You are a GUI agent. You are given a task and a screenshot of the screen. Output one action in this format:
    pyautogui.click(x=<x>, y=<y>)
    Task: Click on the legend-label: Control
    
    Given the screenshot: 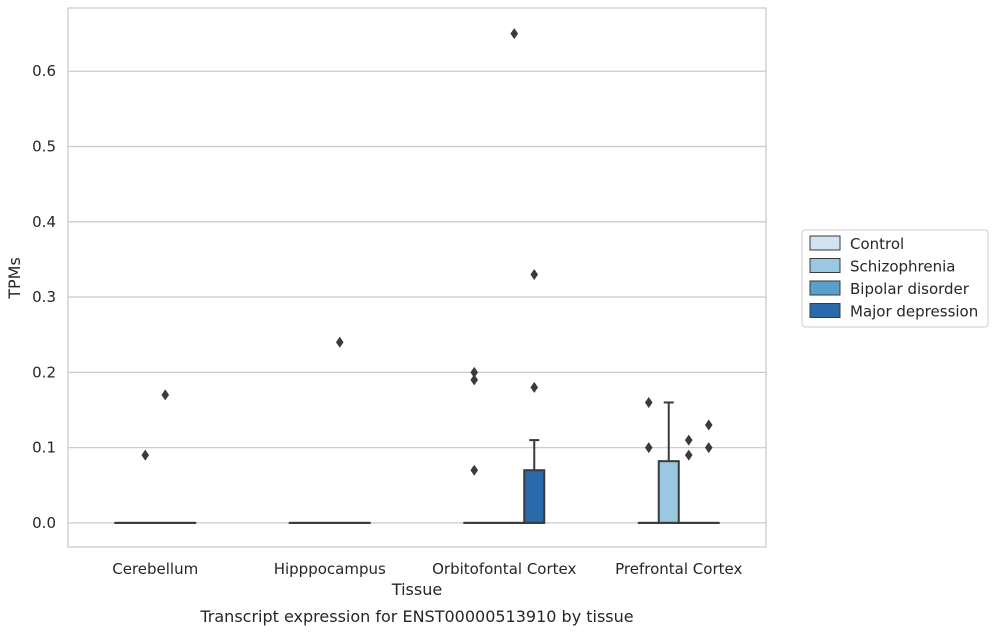 What is the action you would take?
    pyautogui.click(x=877, y=244)
    